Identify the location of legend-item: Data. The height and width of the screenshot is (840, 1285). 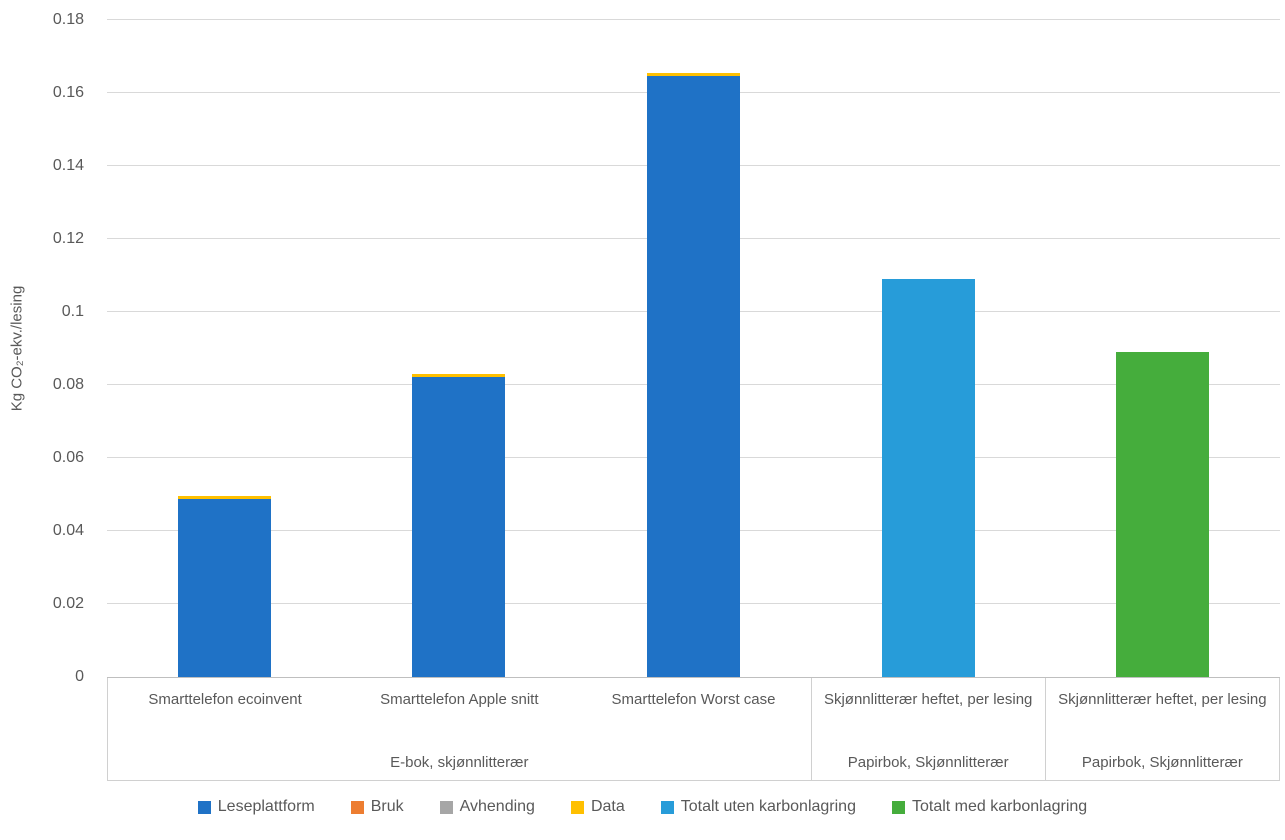
(597, 807).